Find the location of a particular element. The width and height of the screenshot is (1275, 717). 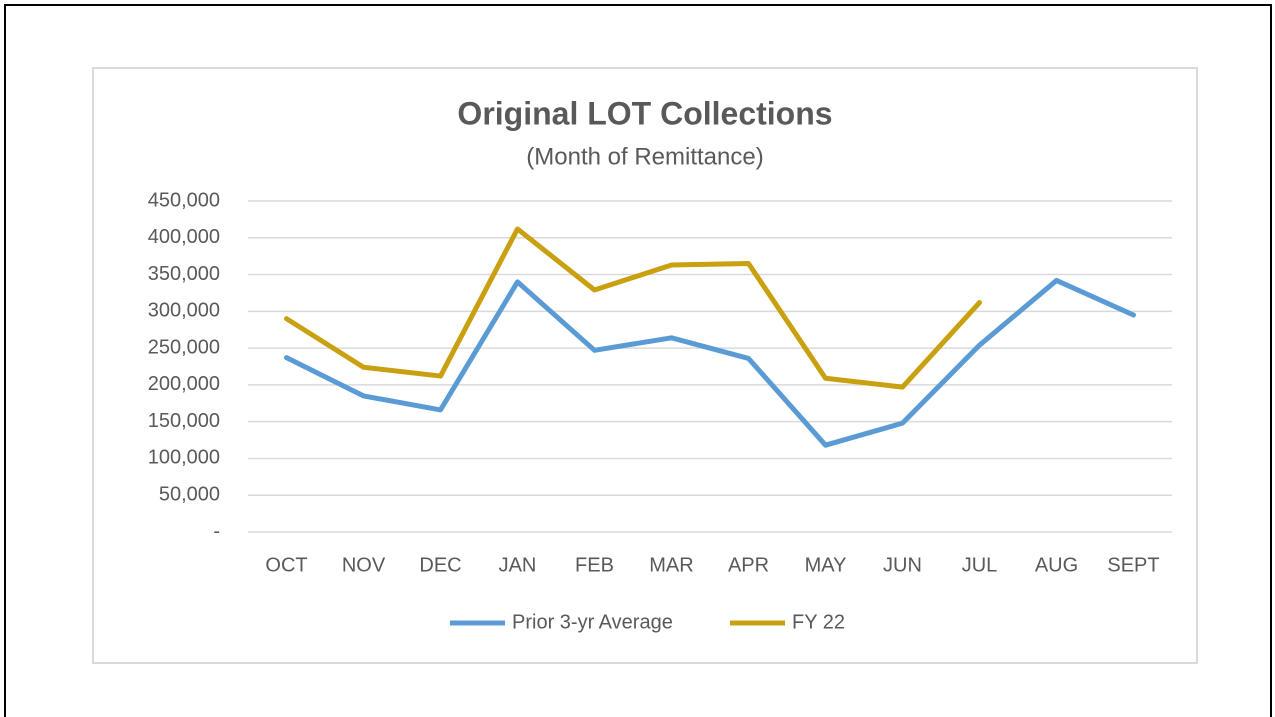

series-line is located at coordinates (633, 308).